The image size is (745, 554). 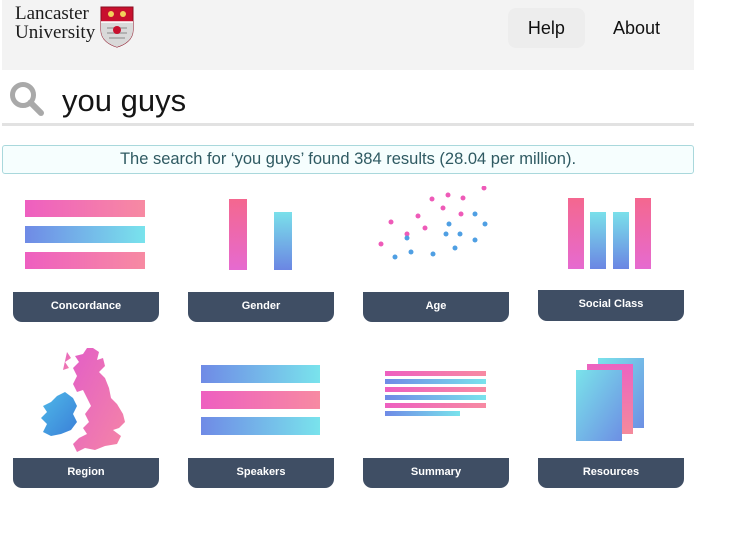 I want to click on search-input, so click(x=362, y=101).